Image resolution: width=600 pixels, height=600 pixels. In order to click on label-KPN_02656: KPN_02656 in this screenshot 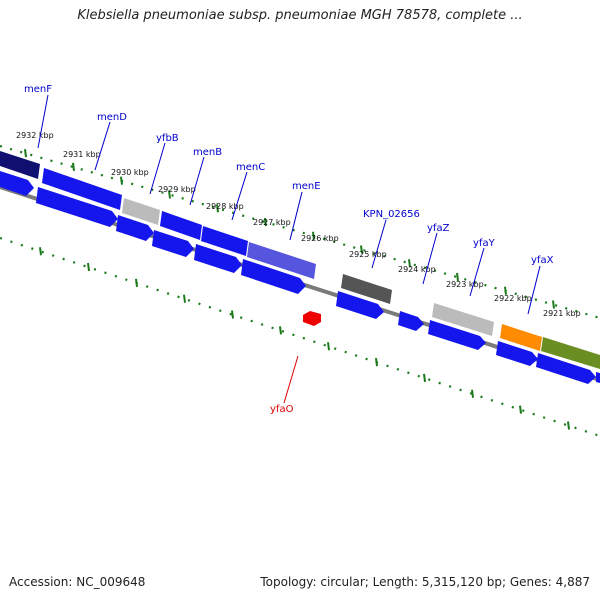, I will do `click(391, 214)`.